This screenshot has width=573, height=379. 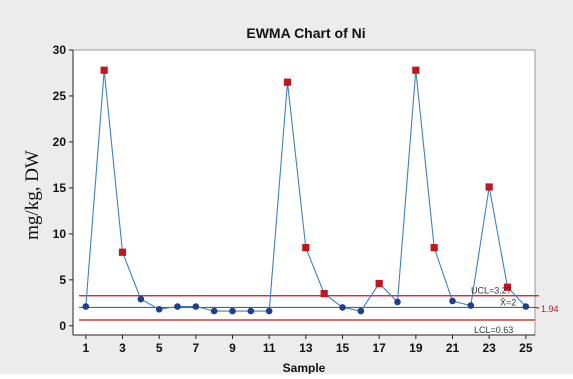 What do you see at coordinates (526, 348) in the screenshot?
I see `x-tick-label: 25` at bounding box center [526, 348].